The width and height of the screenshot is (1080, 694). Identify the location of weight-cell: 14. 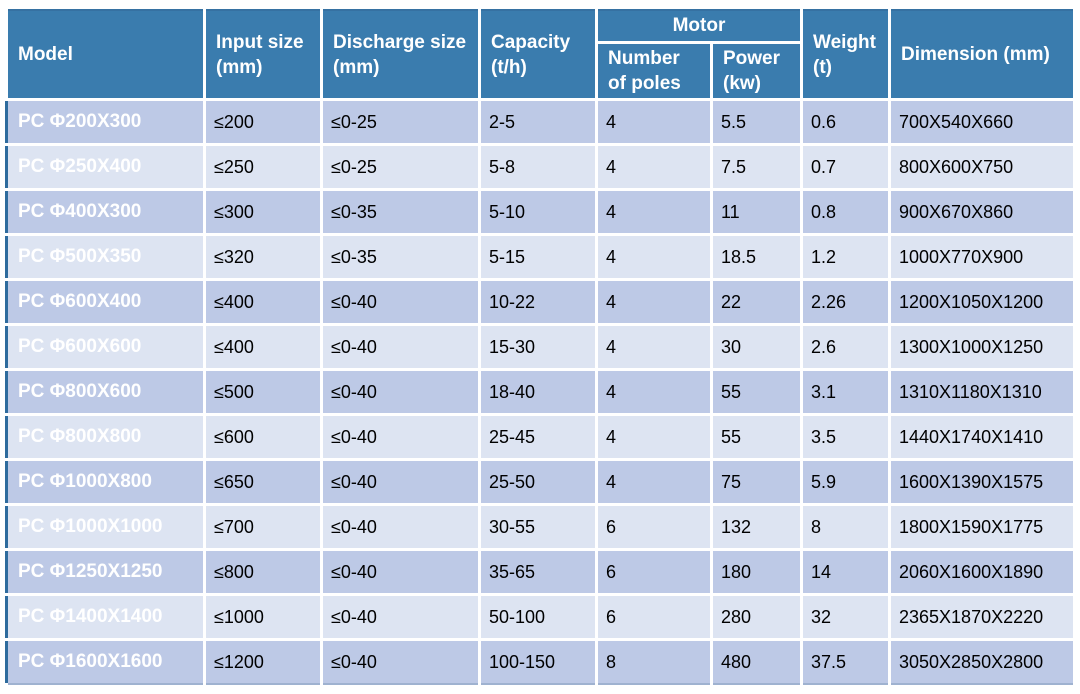
(845, 572).